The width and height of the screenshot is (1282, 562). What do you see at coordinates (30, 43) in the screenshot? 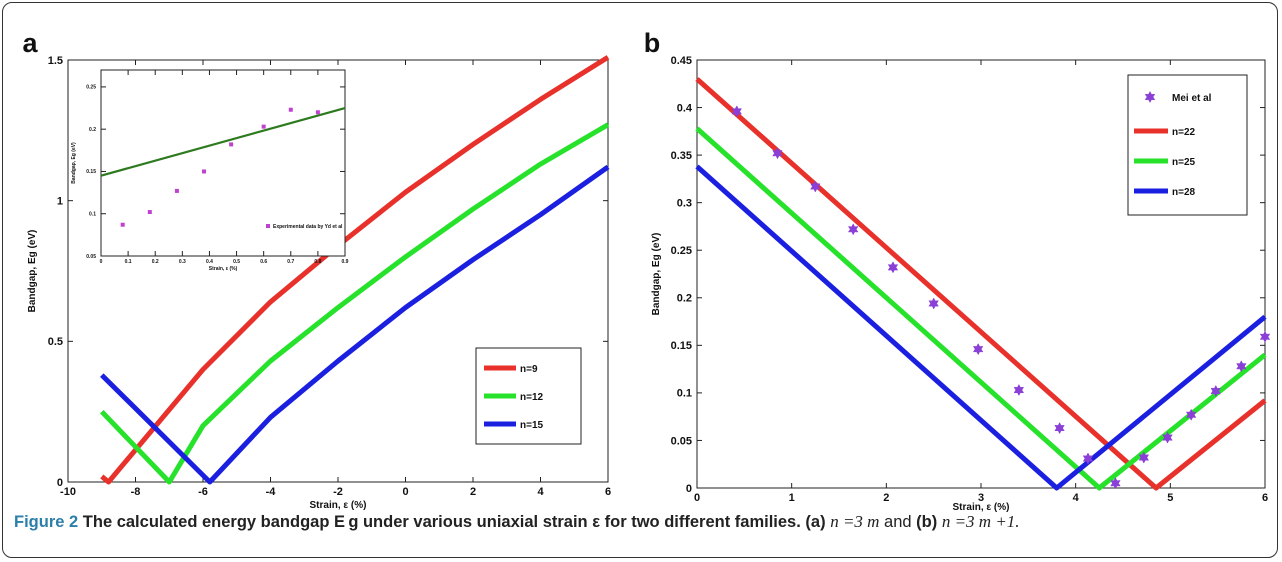
I see `panel-a-label: a` at bounding box center [30, 43].